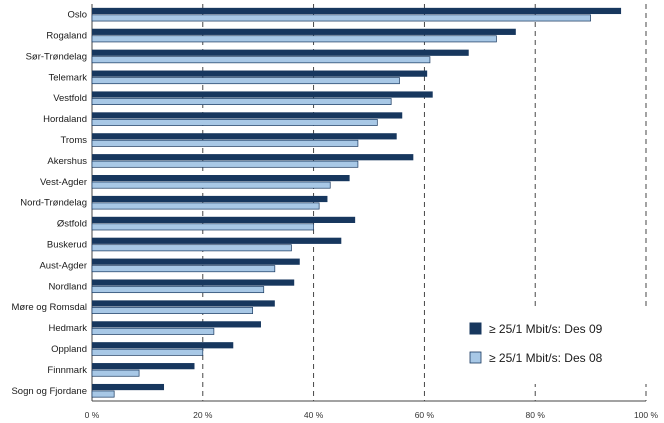  I want to click on x-tick-label: 80 %, so click(536, 415).